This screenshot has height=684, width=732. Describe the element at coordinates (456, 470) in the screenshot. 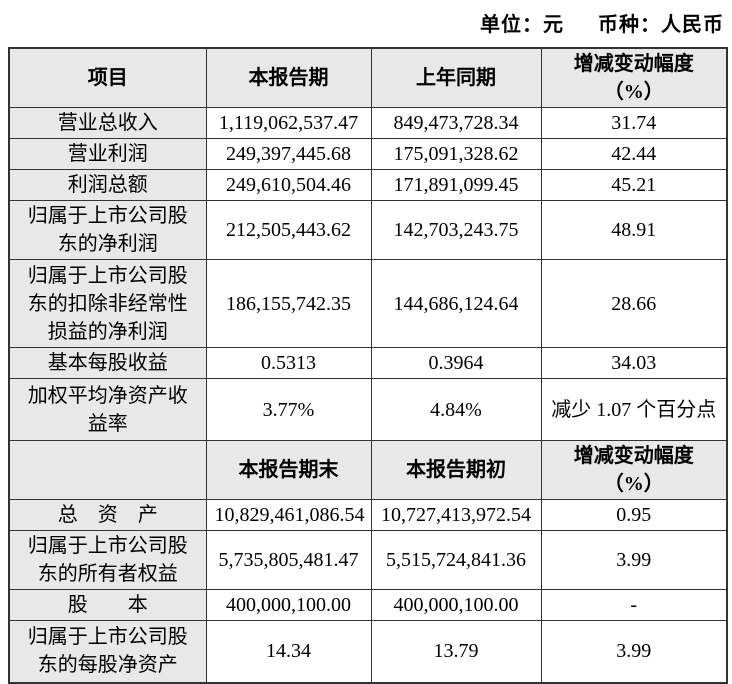

I see `column-header-period-start: 本报告期初` at that location.